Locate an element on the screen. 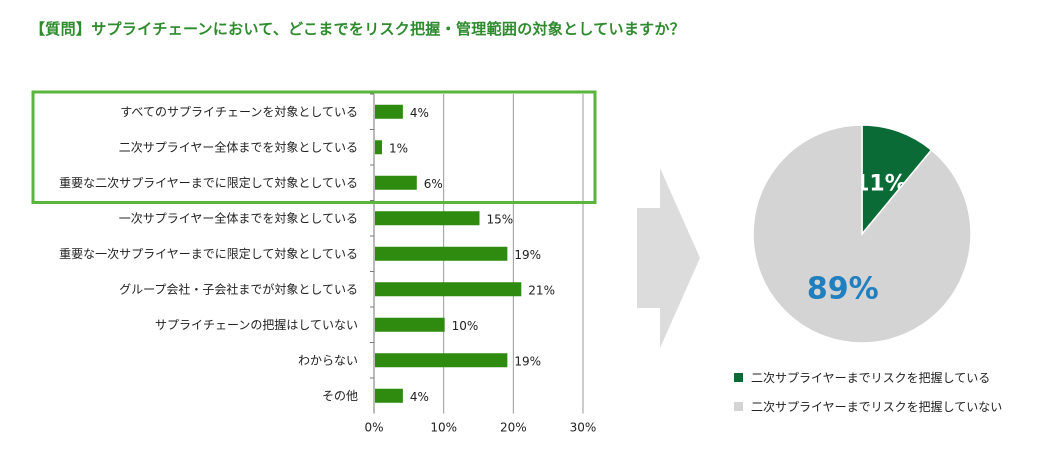 The width and height of the screenshot is (1055, 465). category-label: サプライチェーンの把握はしていない is located at coordinates (256, 324).